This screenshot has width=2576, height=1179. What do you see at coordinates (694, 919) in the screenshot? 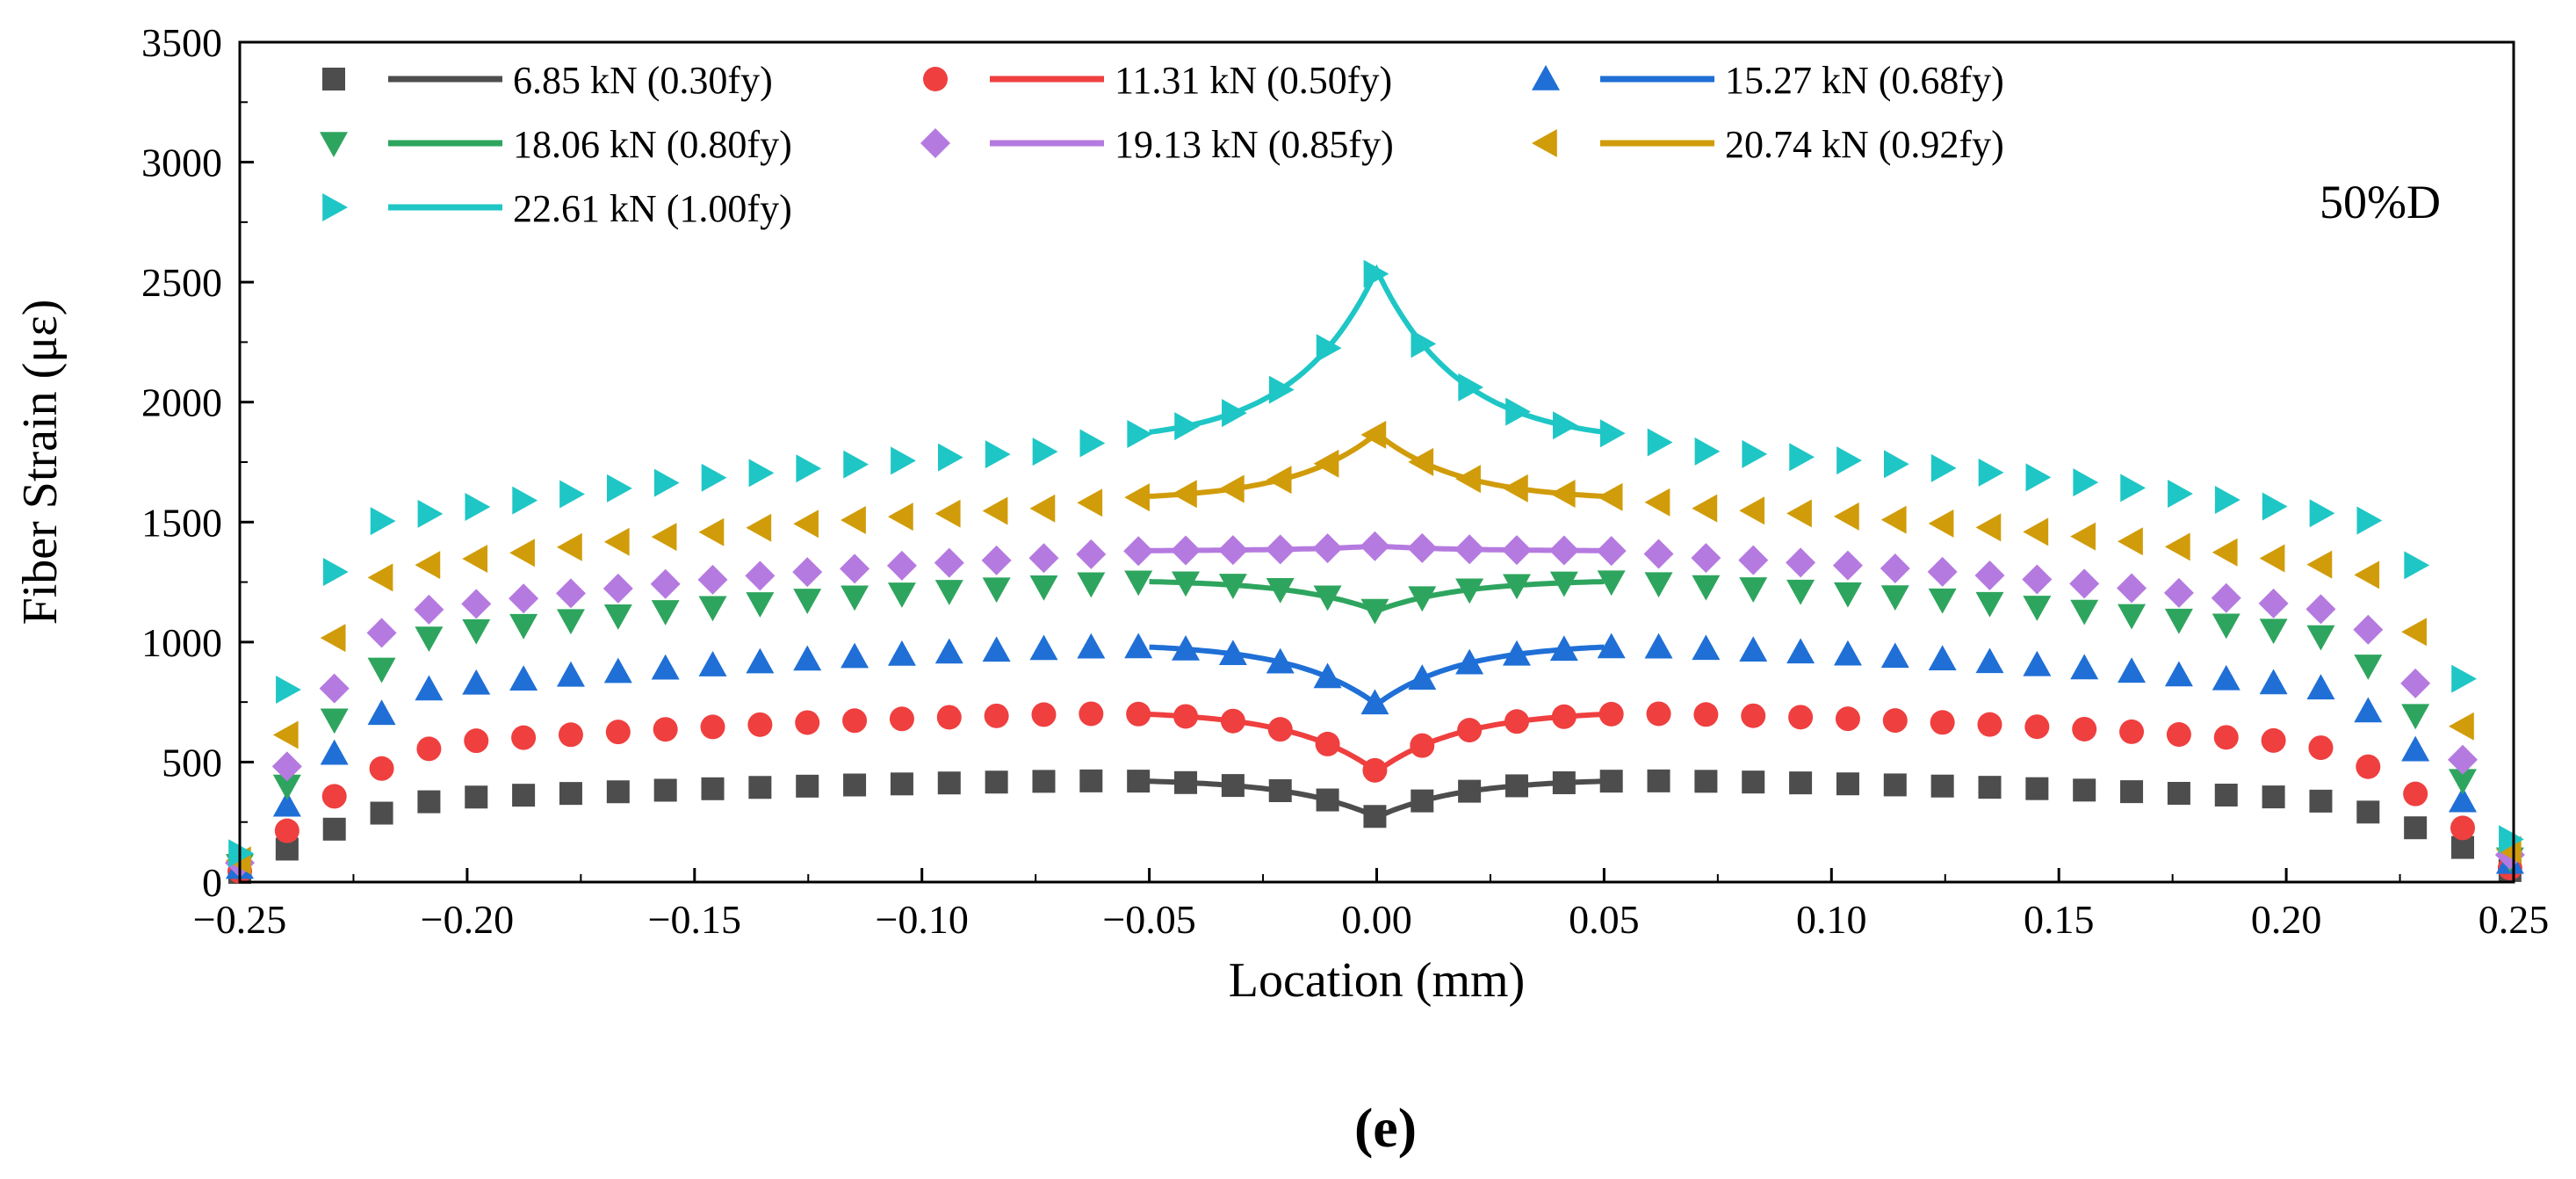
I see `x-tick-label: −0.15` at bounding box center [694, 919].